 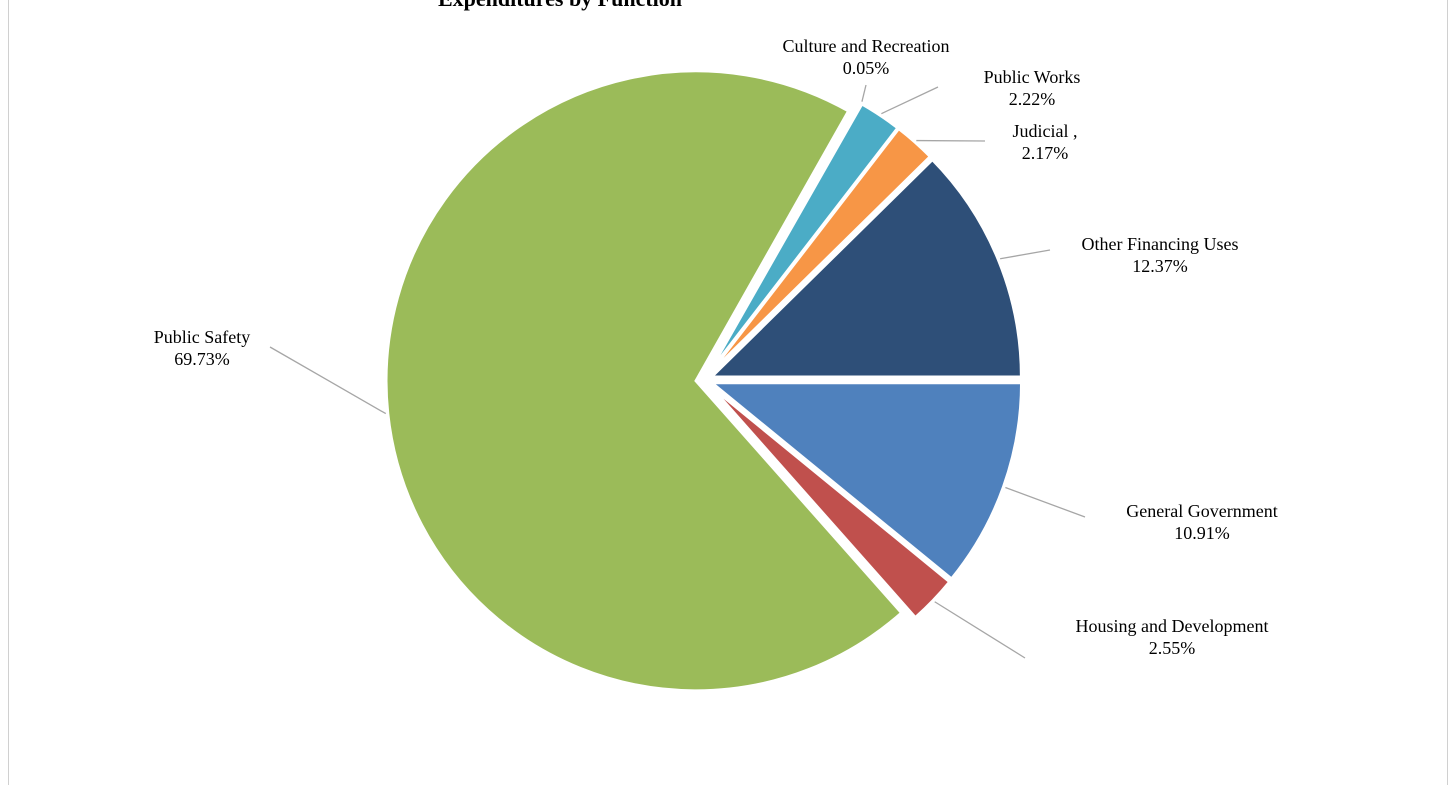 What do you see at coordinates (1172, 648) in the screenshot?
I see `data-label-value: 2.55%` at bounding box center [1172, 648].